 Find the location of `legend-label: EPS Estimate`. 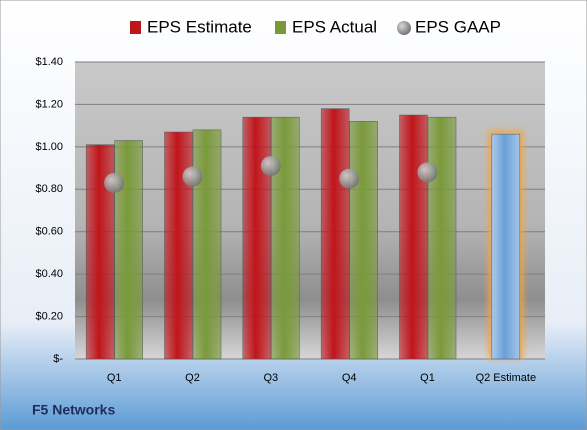

legend-label: EPS Estimate is located at coordinates (199, 26).